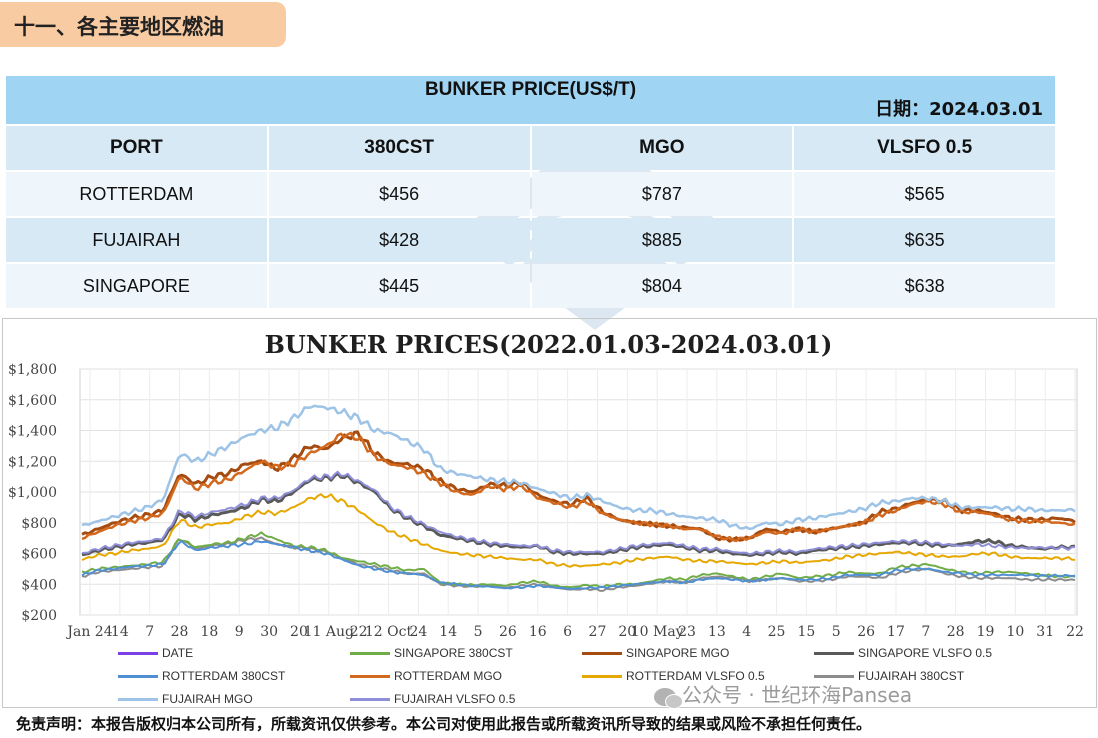 The image size is (1098, 738). I want to click on table-row: ROTTERDAM $456 $787 $565, so click(530, 194).